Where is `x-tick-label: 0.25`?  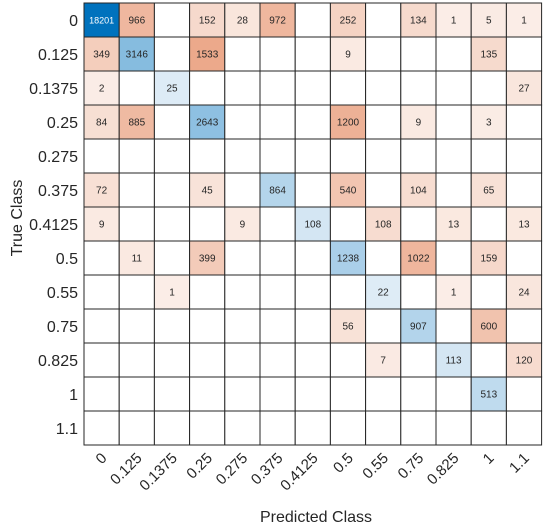 x-tick-label: 0.25 is located at coordinates (199, 466).